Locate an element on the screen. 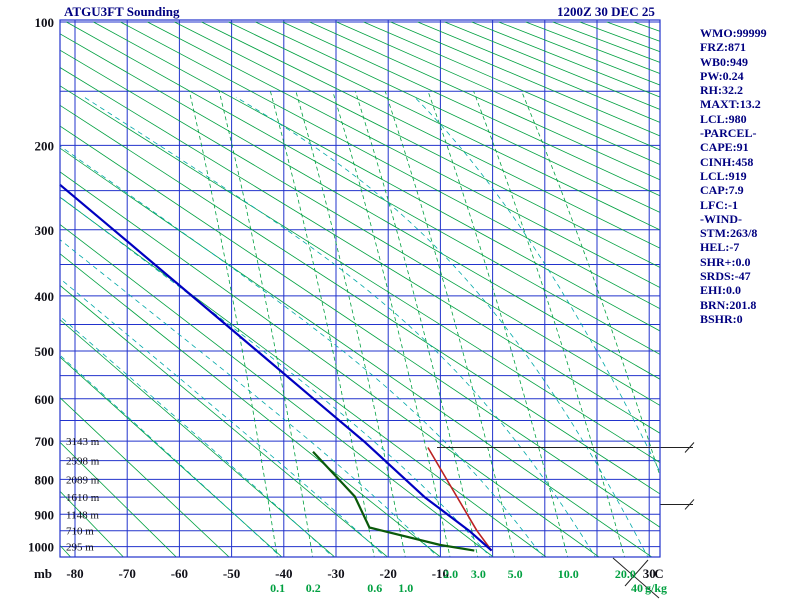 This screenshot has width=800, height=600. stat-line: SRDS:-47 is located at coordinates (725, 276).